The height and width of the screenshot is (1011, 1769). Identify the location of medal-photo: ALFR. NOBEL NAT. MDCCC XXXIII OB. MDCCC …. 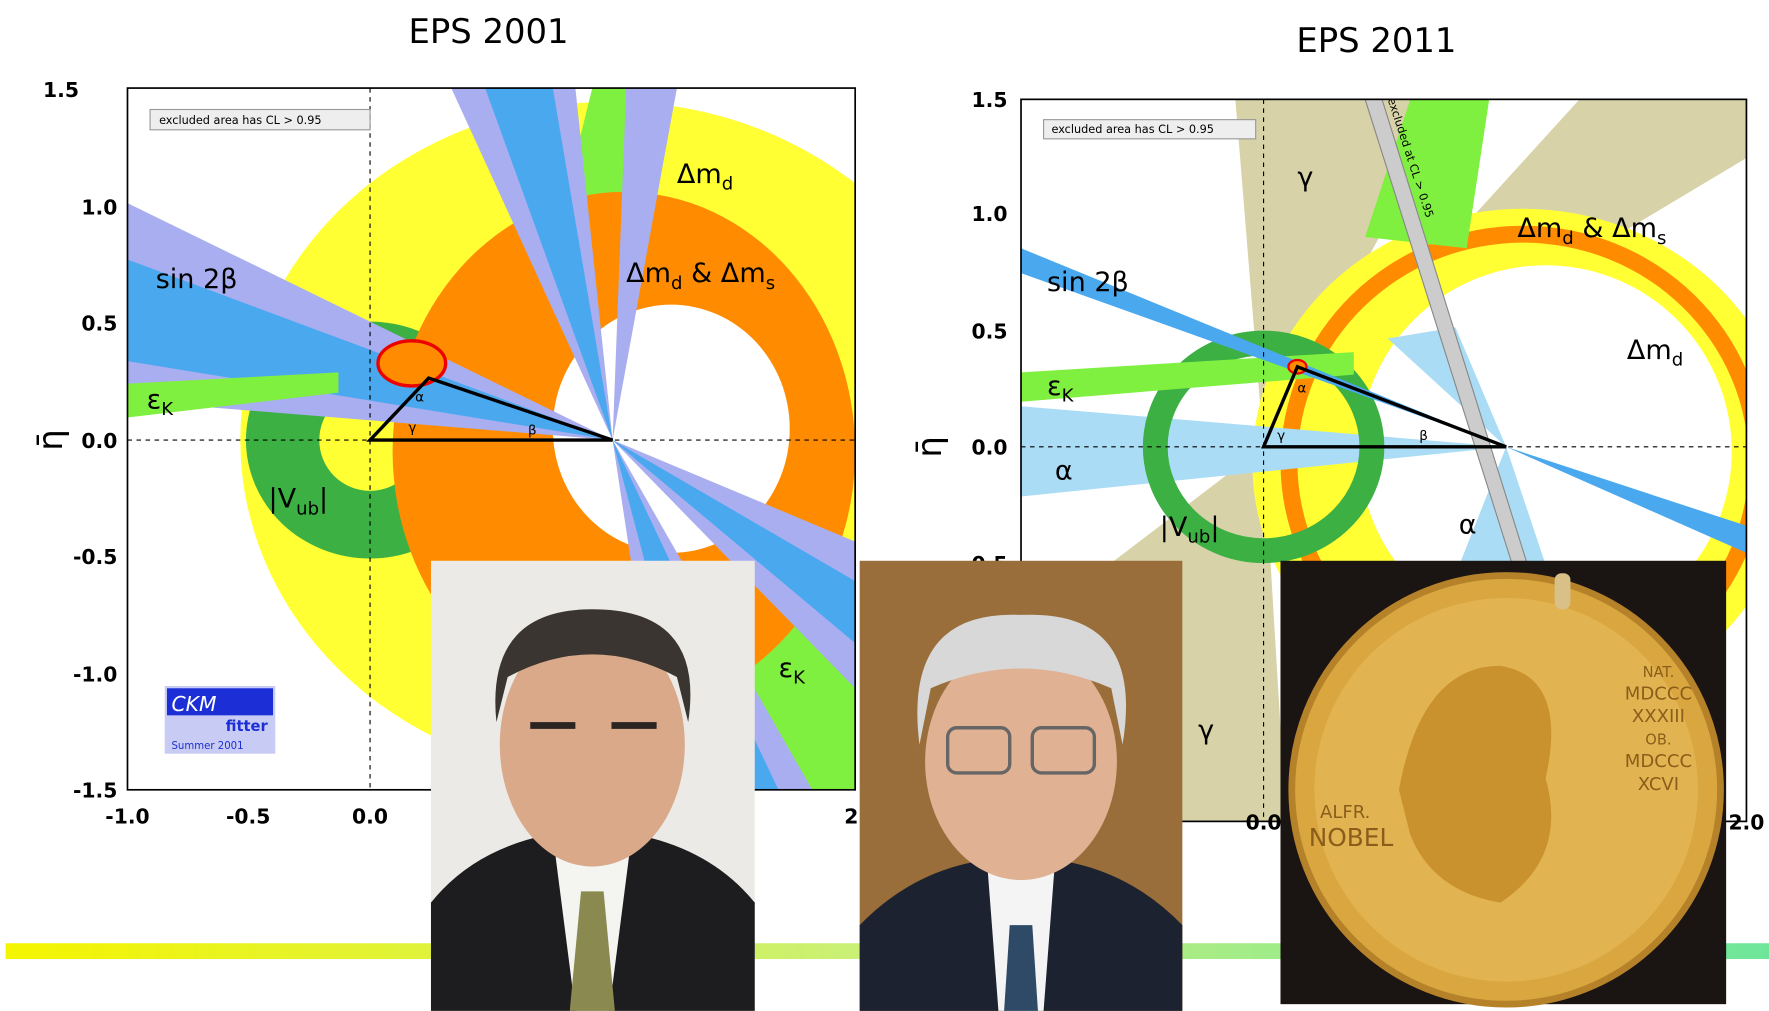
(1503, 784).